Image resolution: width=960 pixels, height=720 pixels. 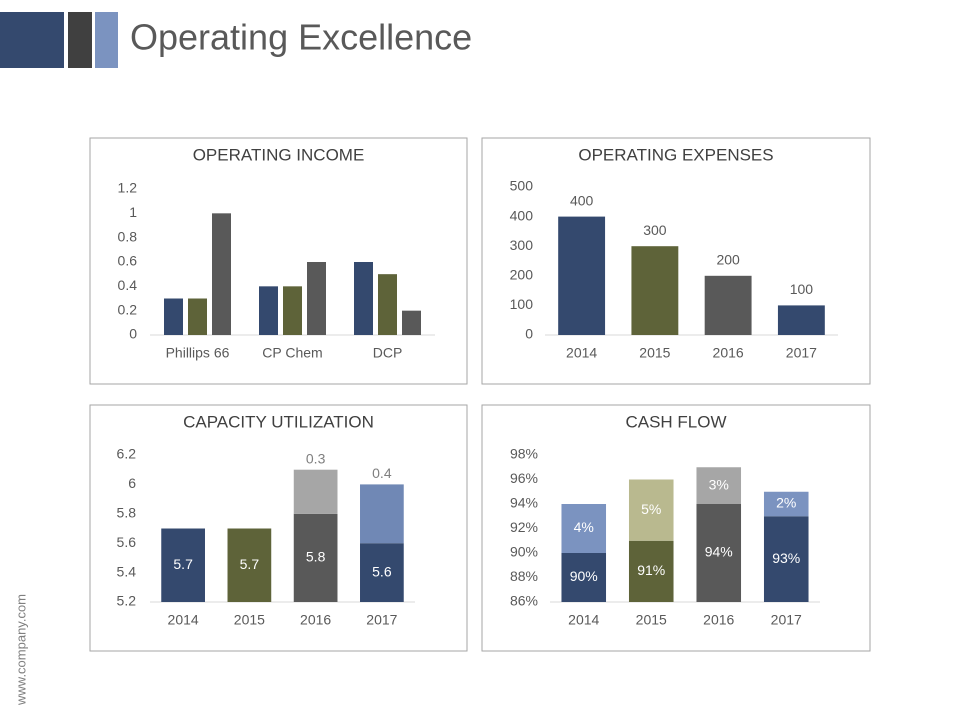 What do you see at coordinates (292, 353) in the screenshot?
I see `x-tick-label: CP Chem` at bounding box center [292, 353].